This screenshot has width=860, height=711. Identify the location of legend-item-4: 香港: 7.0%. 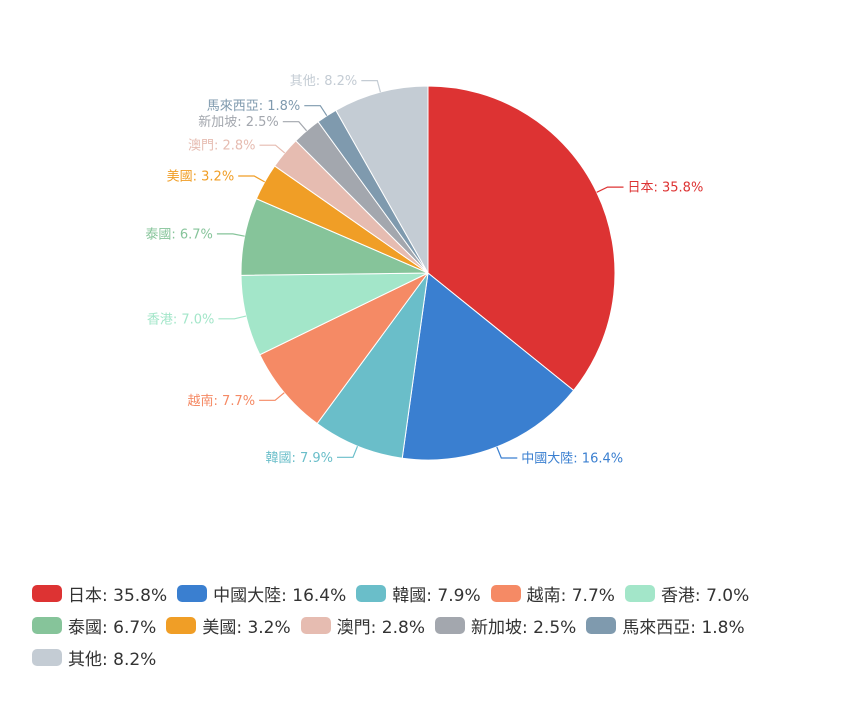
(687, 593).